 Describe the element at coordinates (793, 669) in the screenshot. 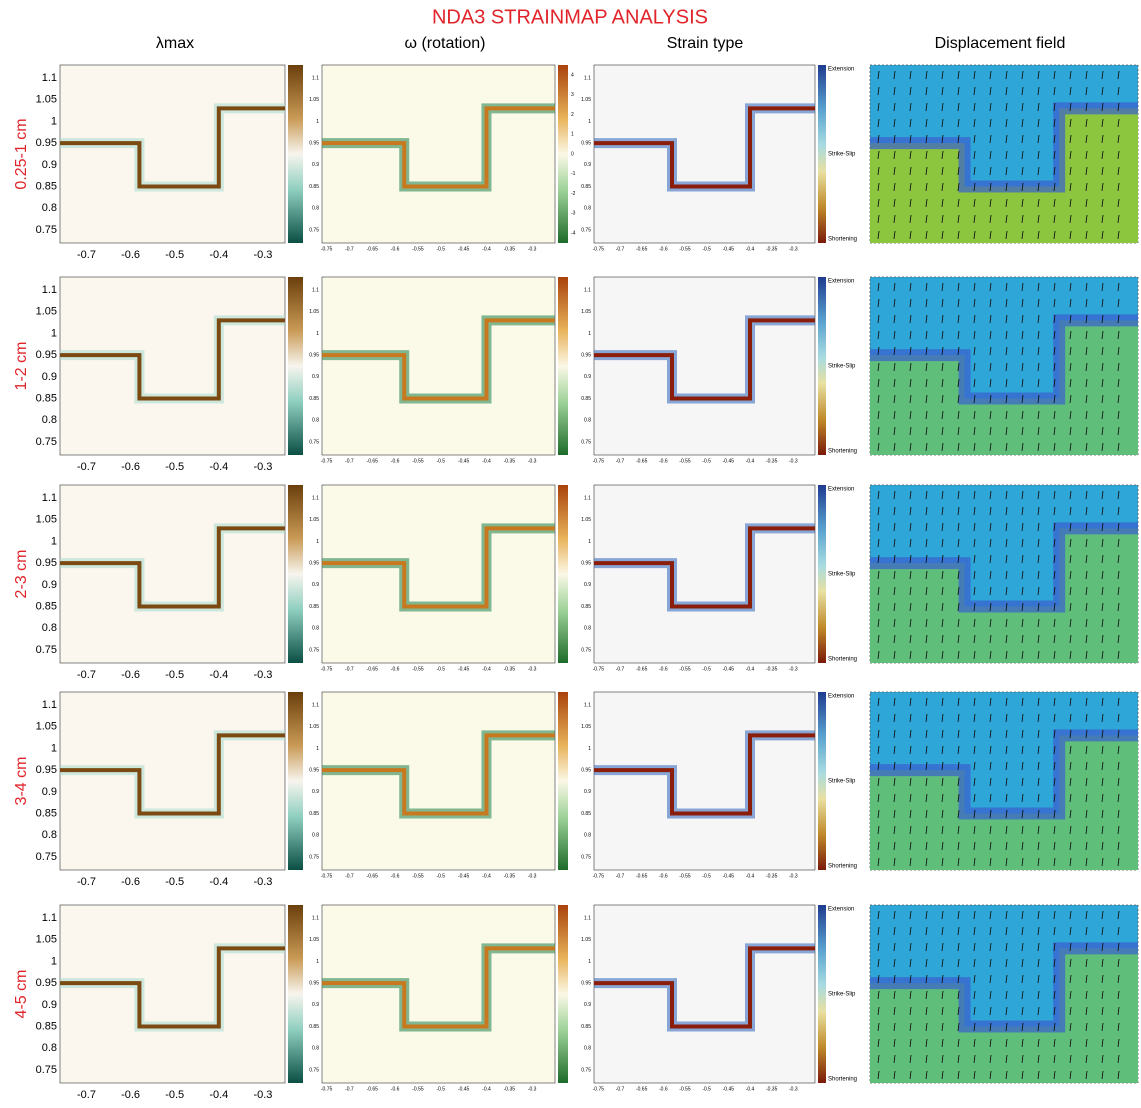

I see `x-tick-label: -0.3` at that location.